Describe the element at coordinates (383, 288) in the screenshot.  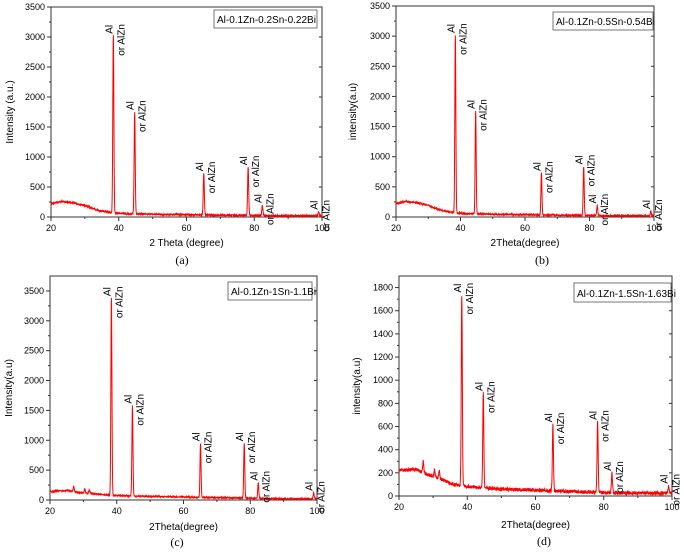
I see `y-tick-label: 1800` at that location.